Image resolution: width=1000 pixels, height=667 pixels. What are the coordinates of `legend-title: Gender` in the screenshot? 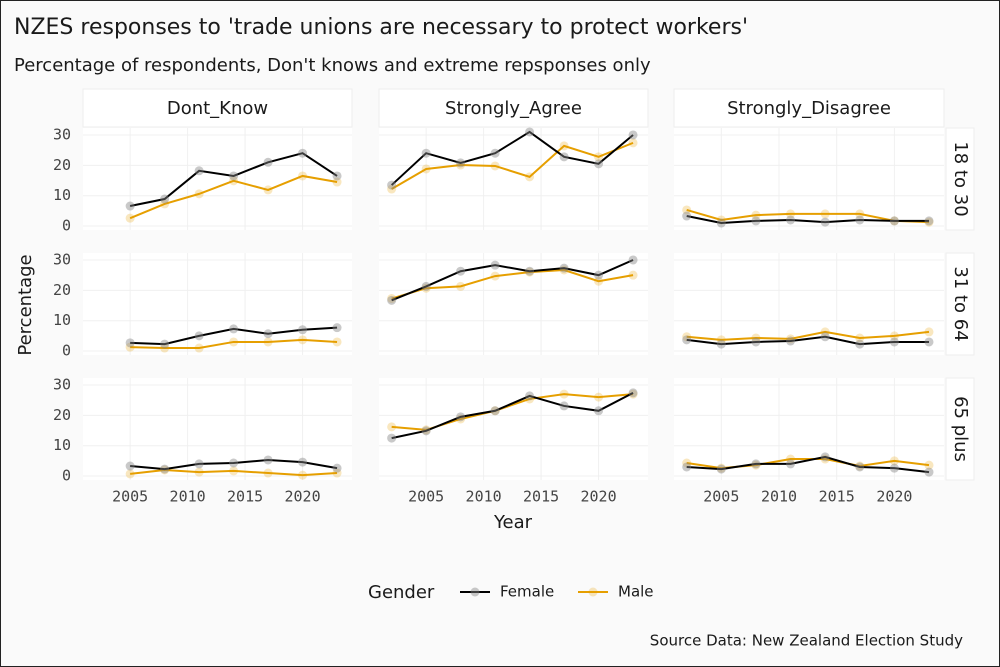 It's located at (401, 592).